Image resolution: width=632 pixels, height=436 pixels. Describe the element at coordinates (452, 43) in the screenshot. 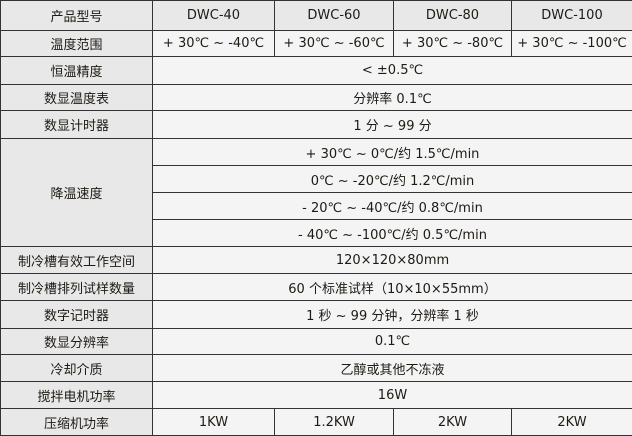

I see `cell: + 30℃ ~ -80℃` at that location.